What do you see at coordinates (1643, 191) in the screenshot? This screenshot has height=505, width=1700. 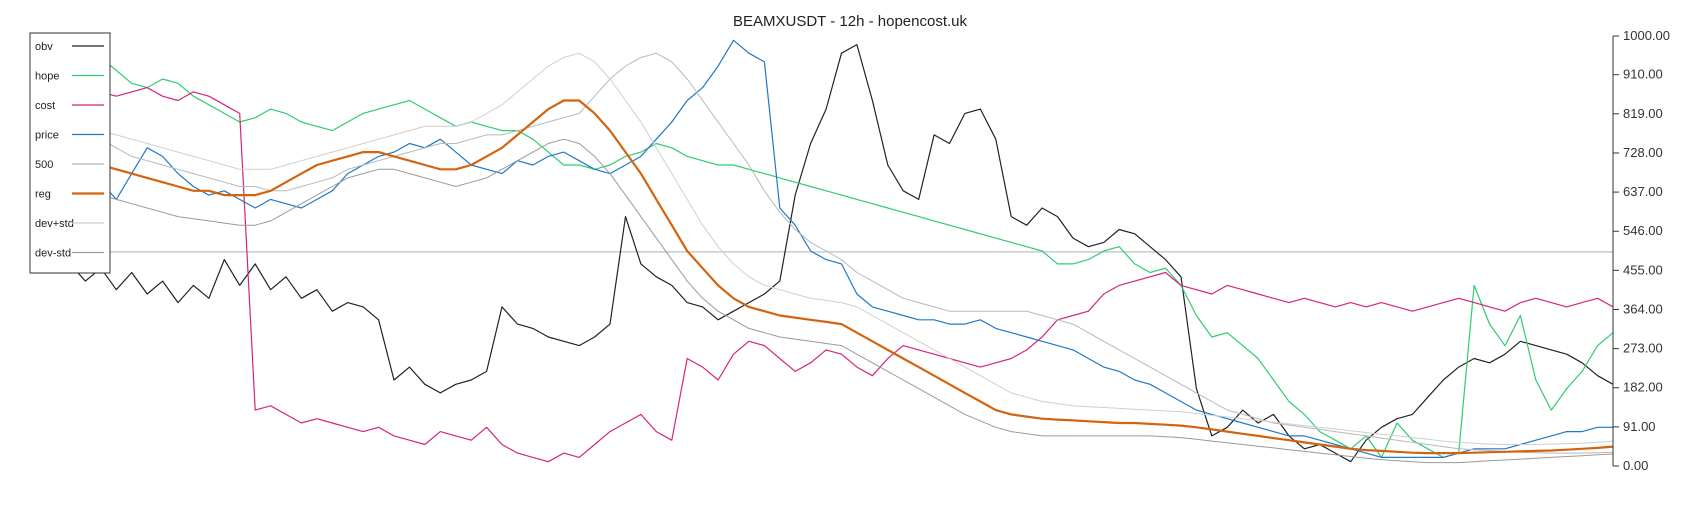 I see `y-tick-label: 637.00` at bounding box center [1643, 191].